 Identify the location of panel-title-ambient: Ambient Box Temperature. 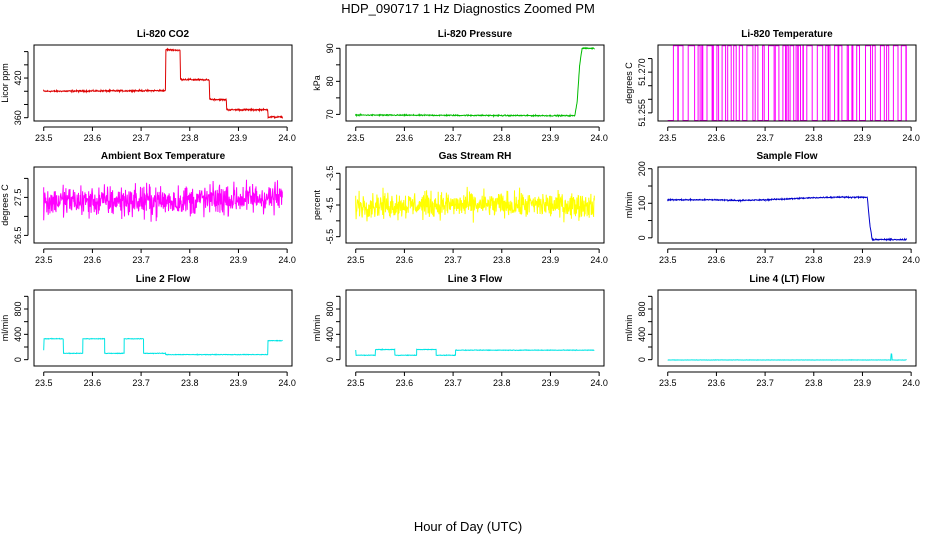
(163, 156).